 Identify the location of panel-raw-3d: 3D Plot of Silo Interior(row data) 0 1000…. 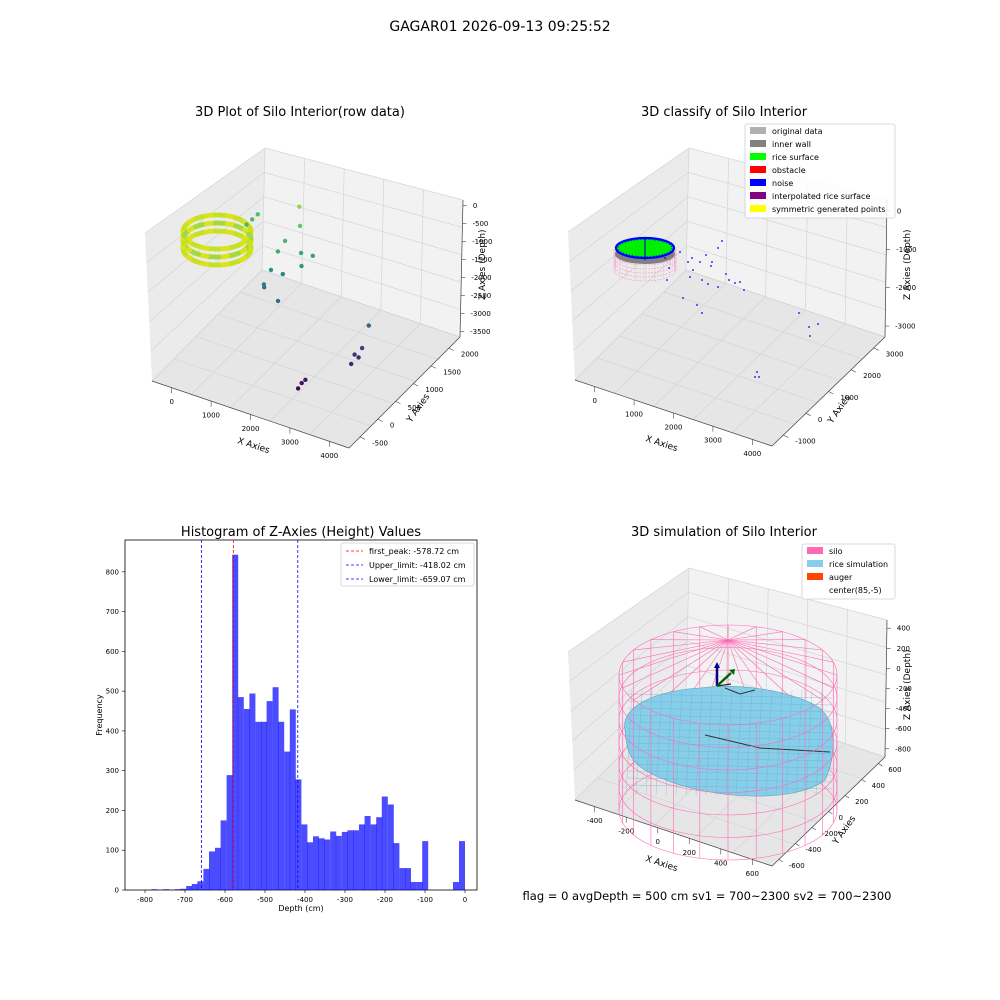
(318, 282).